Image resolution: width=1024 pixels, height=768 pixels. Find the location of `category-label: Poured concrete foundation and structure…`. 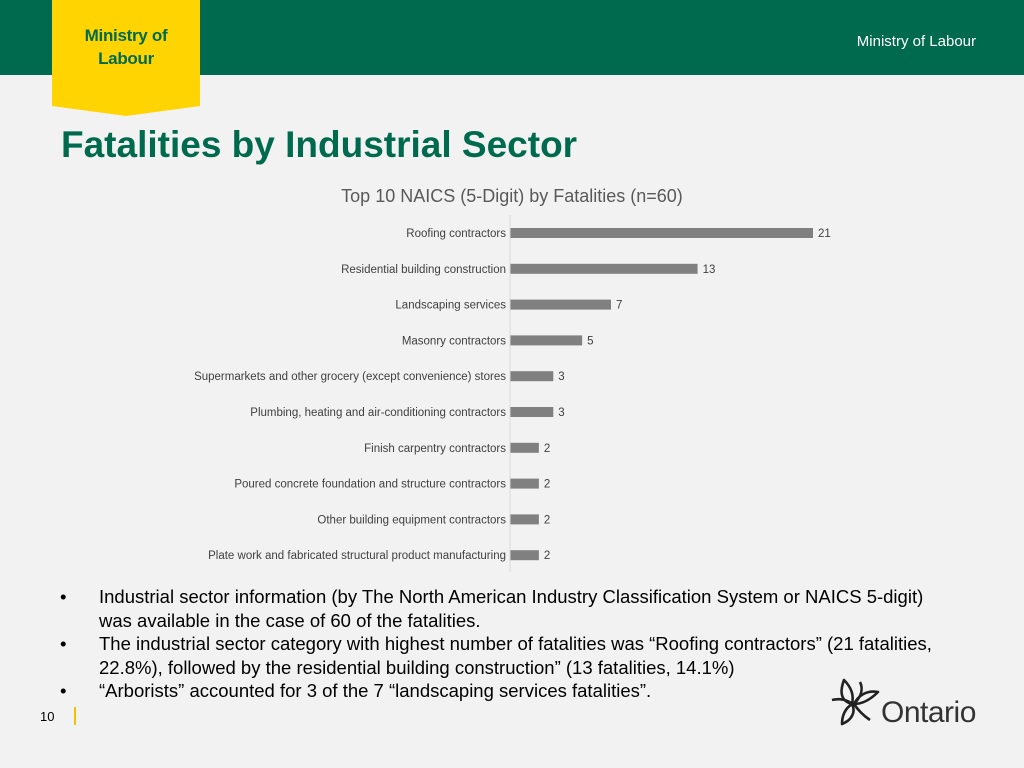

category-label: Poured concrete foundation and structure… is located at coordinates (370, 485).